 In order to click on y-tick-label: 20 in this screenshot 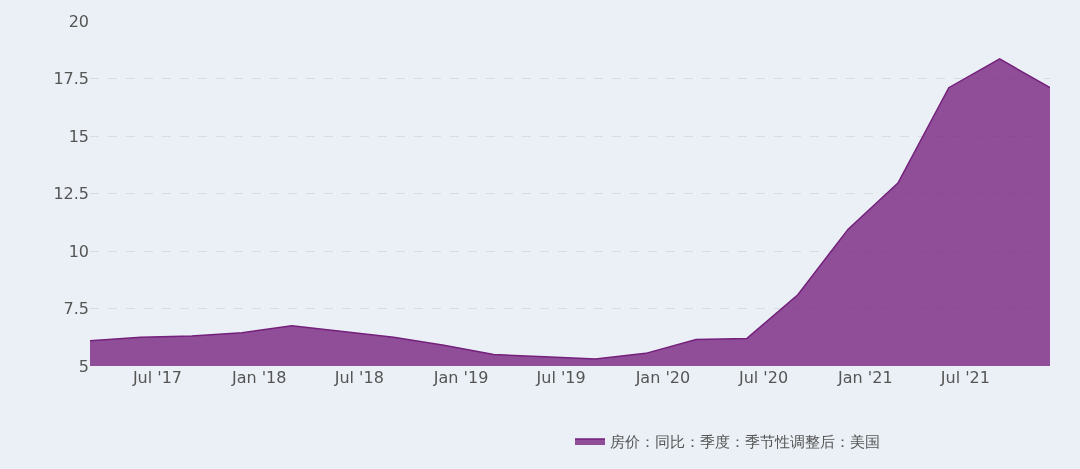, I will do `click(78, 21)`.